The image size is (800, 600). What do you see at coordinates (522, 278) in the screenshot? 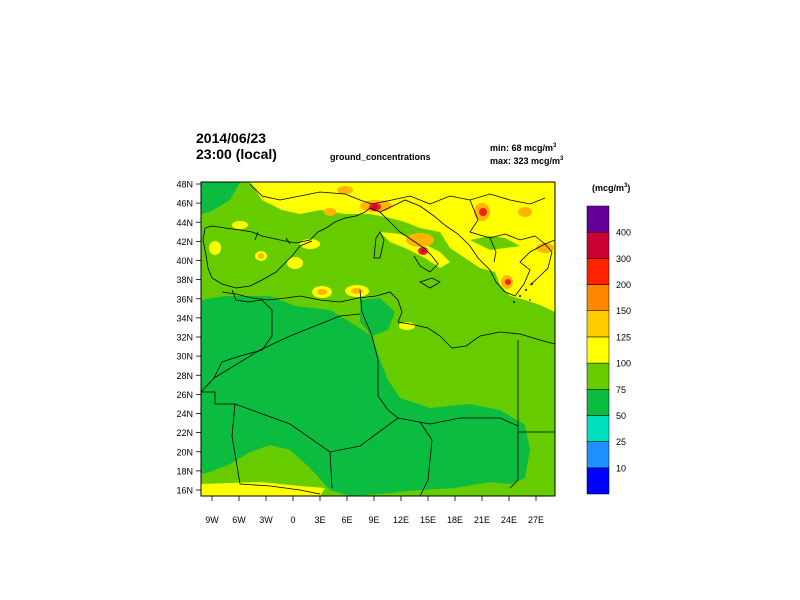
I see `yellow-aegean-region` at bounding box center [522, 278].